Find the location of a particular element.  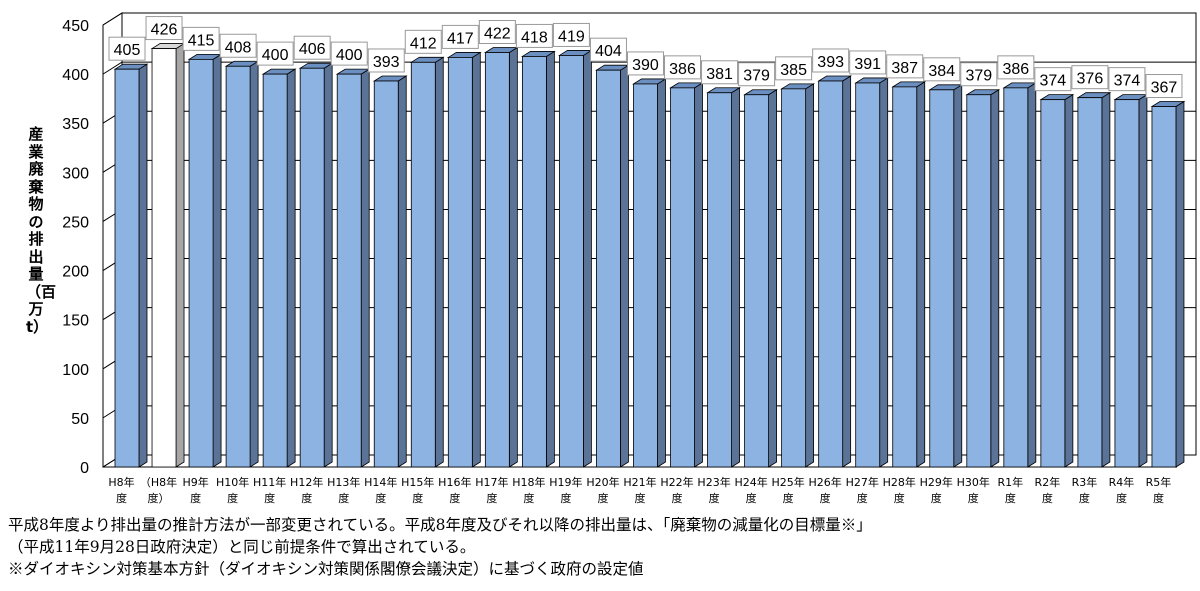

data-label: 419 is located at coordinates (571, 36).